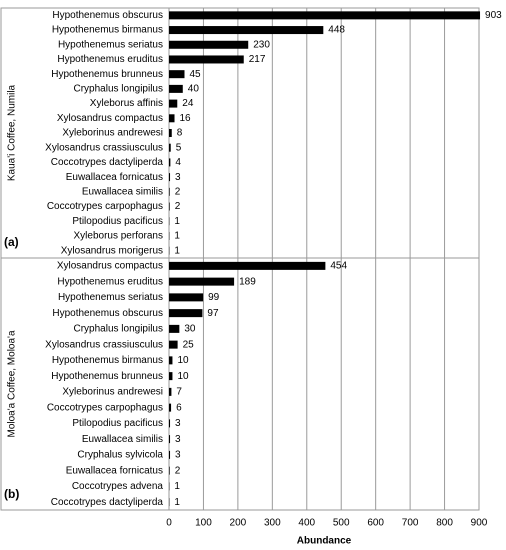 This screenshot has width=506, height=550. What do you see at coordinates (194, 89) in the screenshot?
I see `value-label: 40` at bounding box center [194, 89].